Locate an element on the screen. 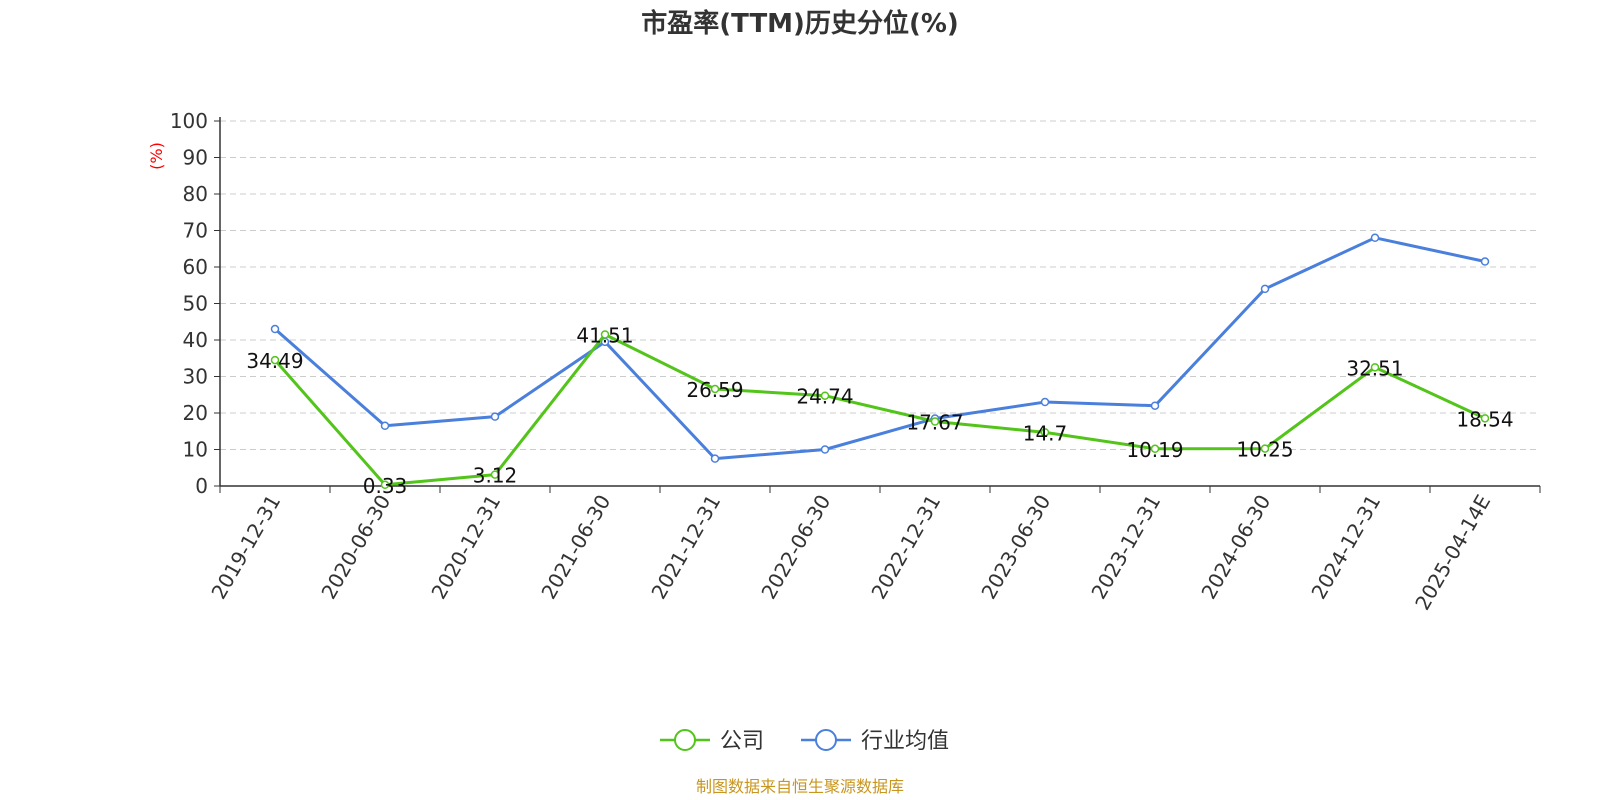 Image resolution: width=1600 pixels, height=800 pixels. y-tick-label: 0 is located at coordinates (201, 486).